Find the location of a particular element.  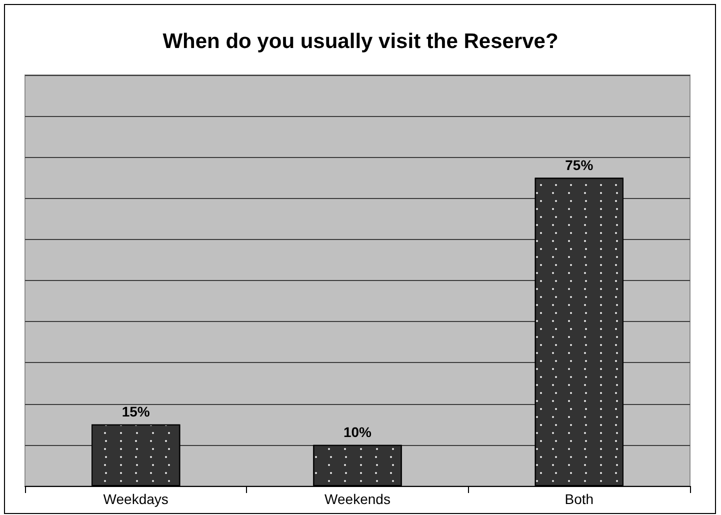

x-tick-label: Both is located at coordinates (579, 499).